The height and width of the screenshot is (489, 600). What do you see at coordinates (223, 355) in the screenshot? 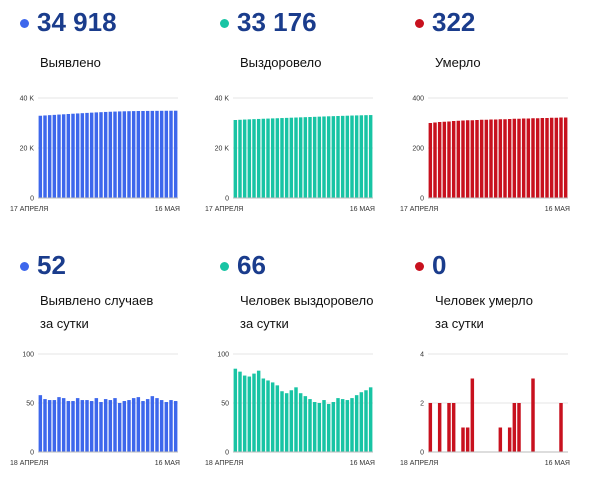
I see `y-tick-label: 100` at bounding box center [223, 355].